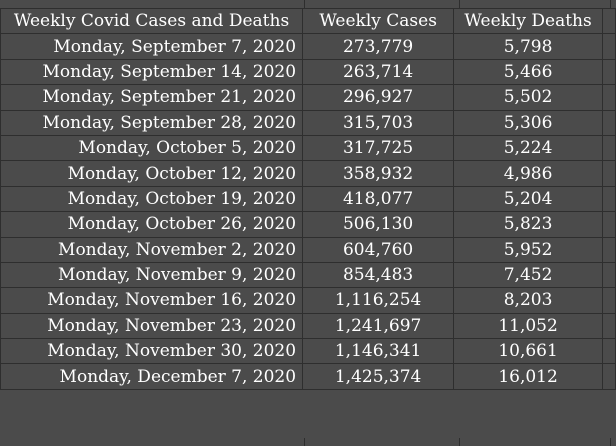  What do you see at coordinates (152, 442) in the screenshot?
I see `cell-bottom-a` at bounding box center [152, 442].